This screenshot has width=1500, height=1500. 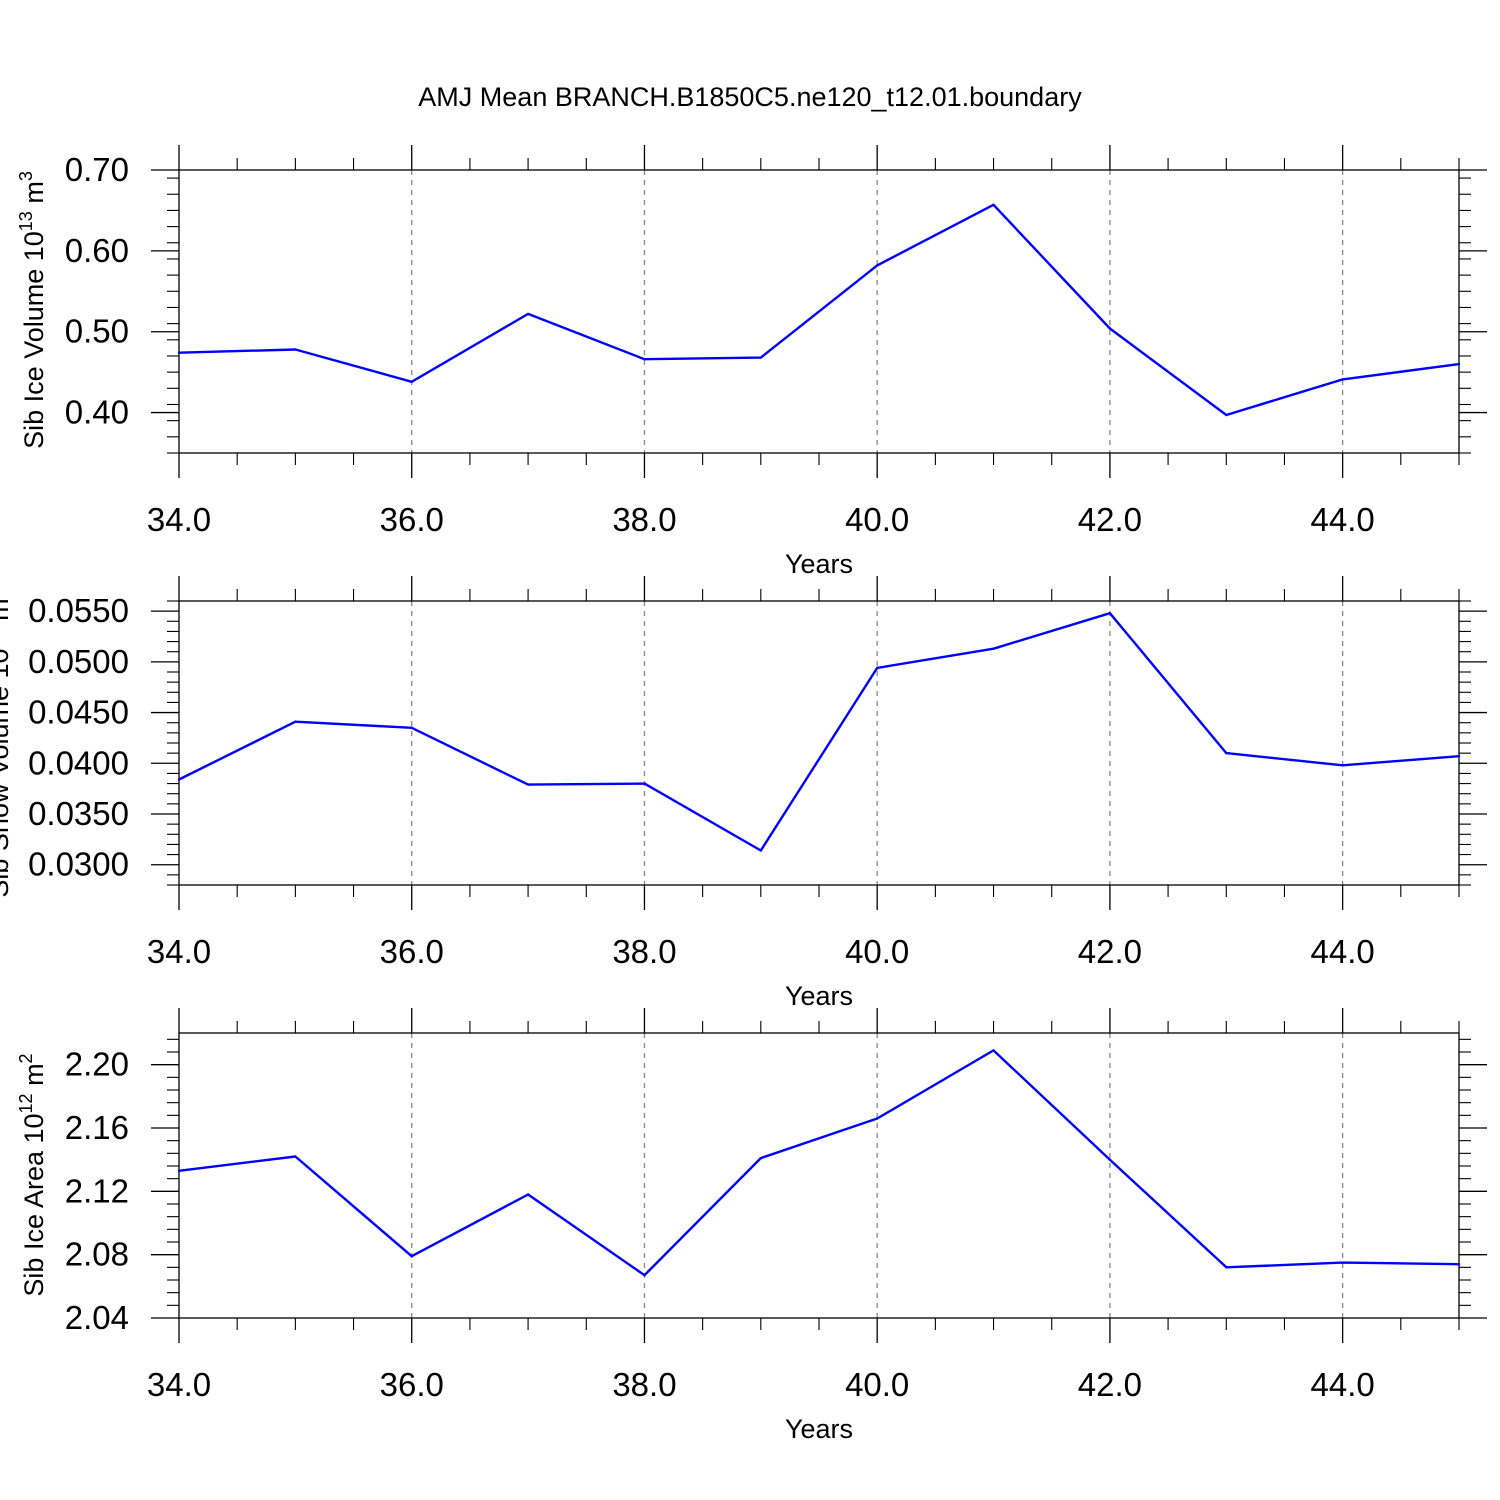 What do you see at coordinates (97, 169) in the screenshot?
I see `y-tick-label: 0.70` at bounding box center [97, 169].